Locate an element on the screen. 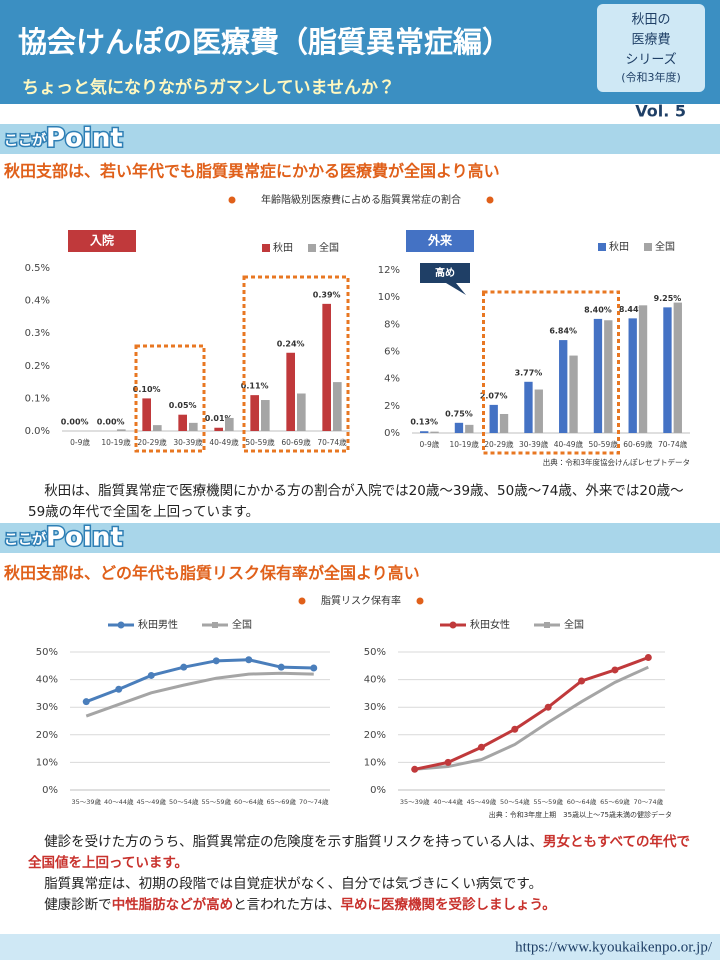 Image resolution: width=720 pixels, height=960 pixels. section-heading: 秋田支部は、若い年代でも脂質異常症にかかる医療費が全国より高い is located at coordinates (252, 171).